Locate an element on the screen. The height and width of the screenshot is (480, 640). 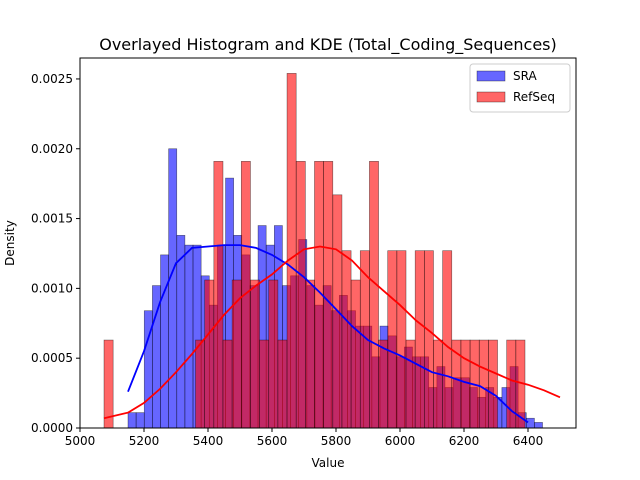
x-tick-label: 5400 is located at coordinates (208, 441).